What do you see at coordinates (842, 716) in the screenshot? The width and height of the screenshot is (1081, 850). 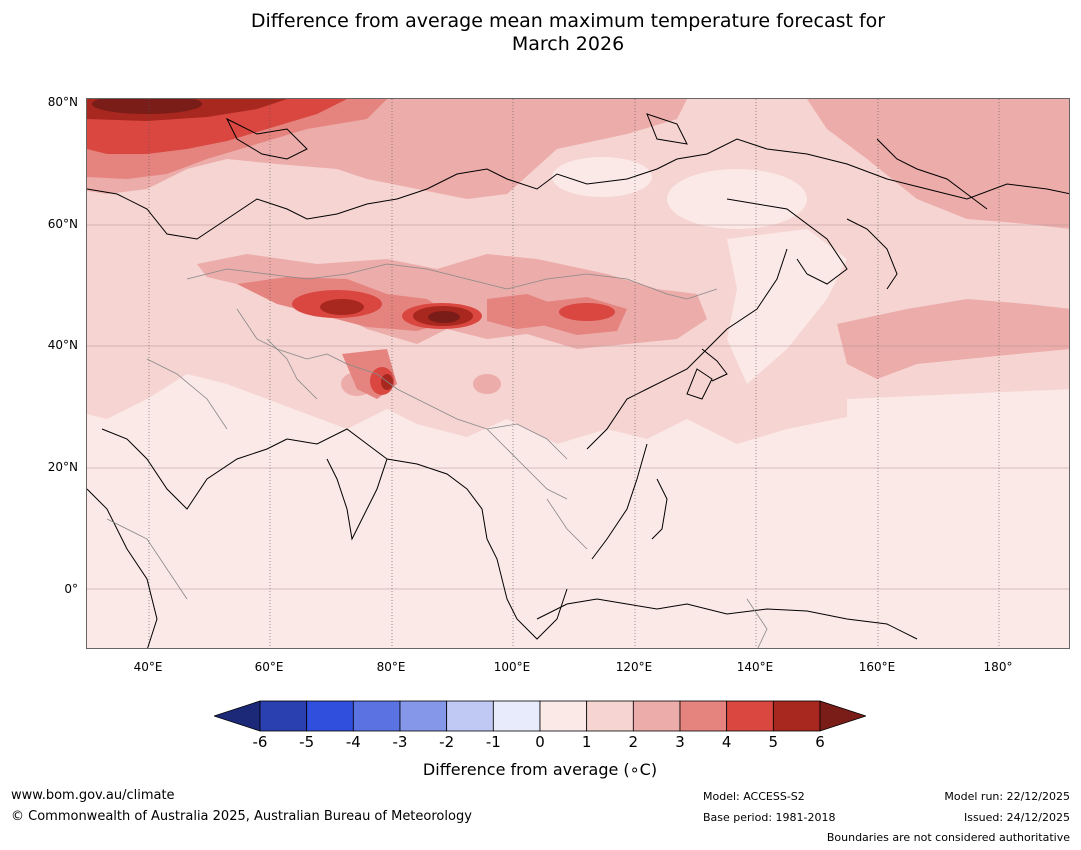 I see `colorbar-extend-high` at bounding box center [842, 716].